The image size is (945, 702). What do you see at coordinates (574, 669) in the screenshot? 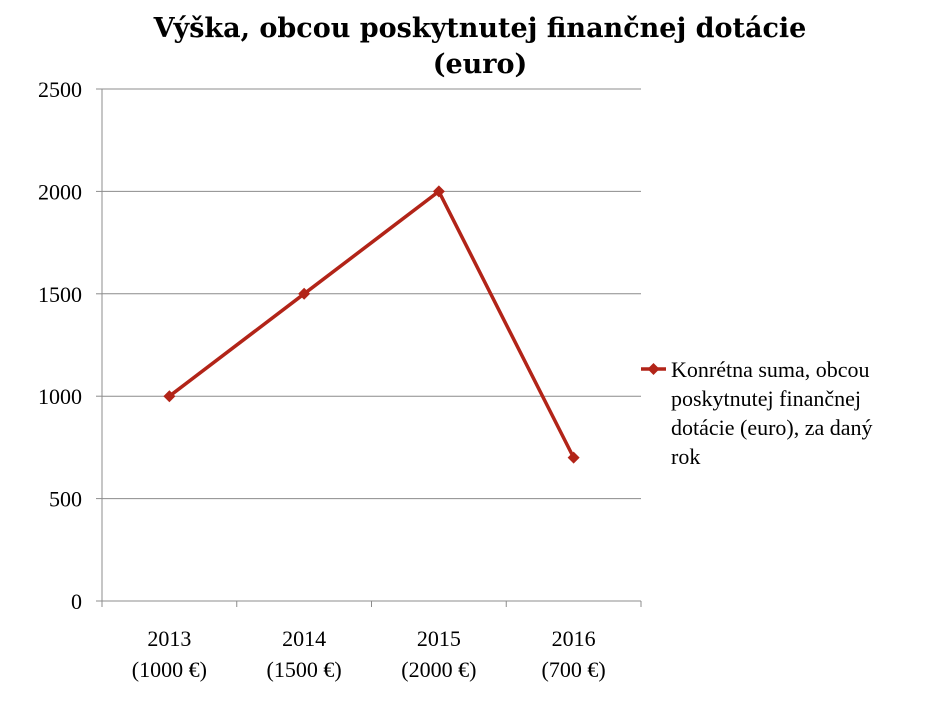
I see `x-tick-label: (700 €)` at bounding box center [574, 669].